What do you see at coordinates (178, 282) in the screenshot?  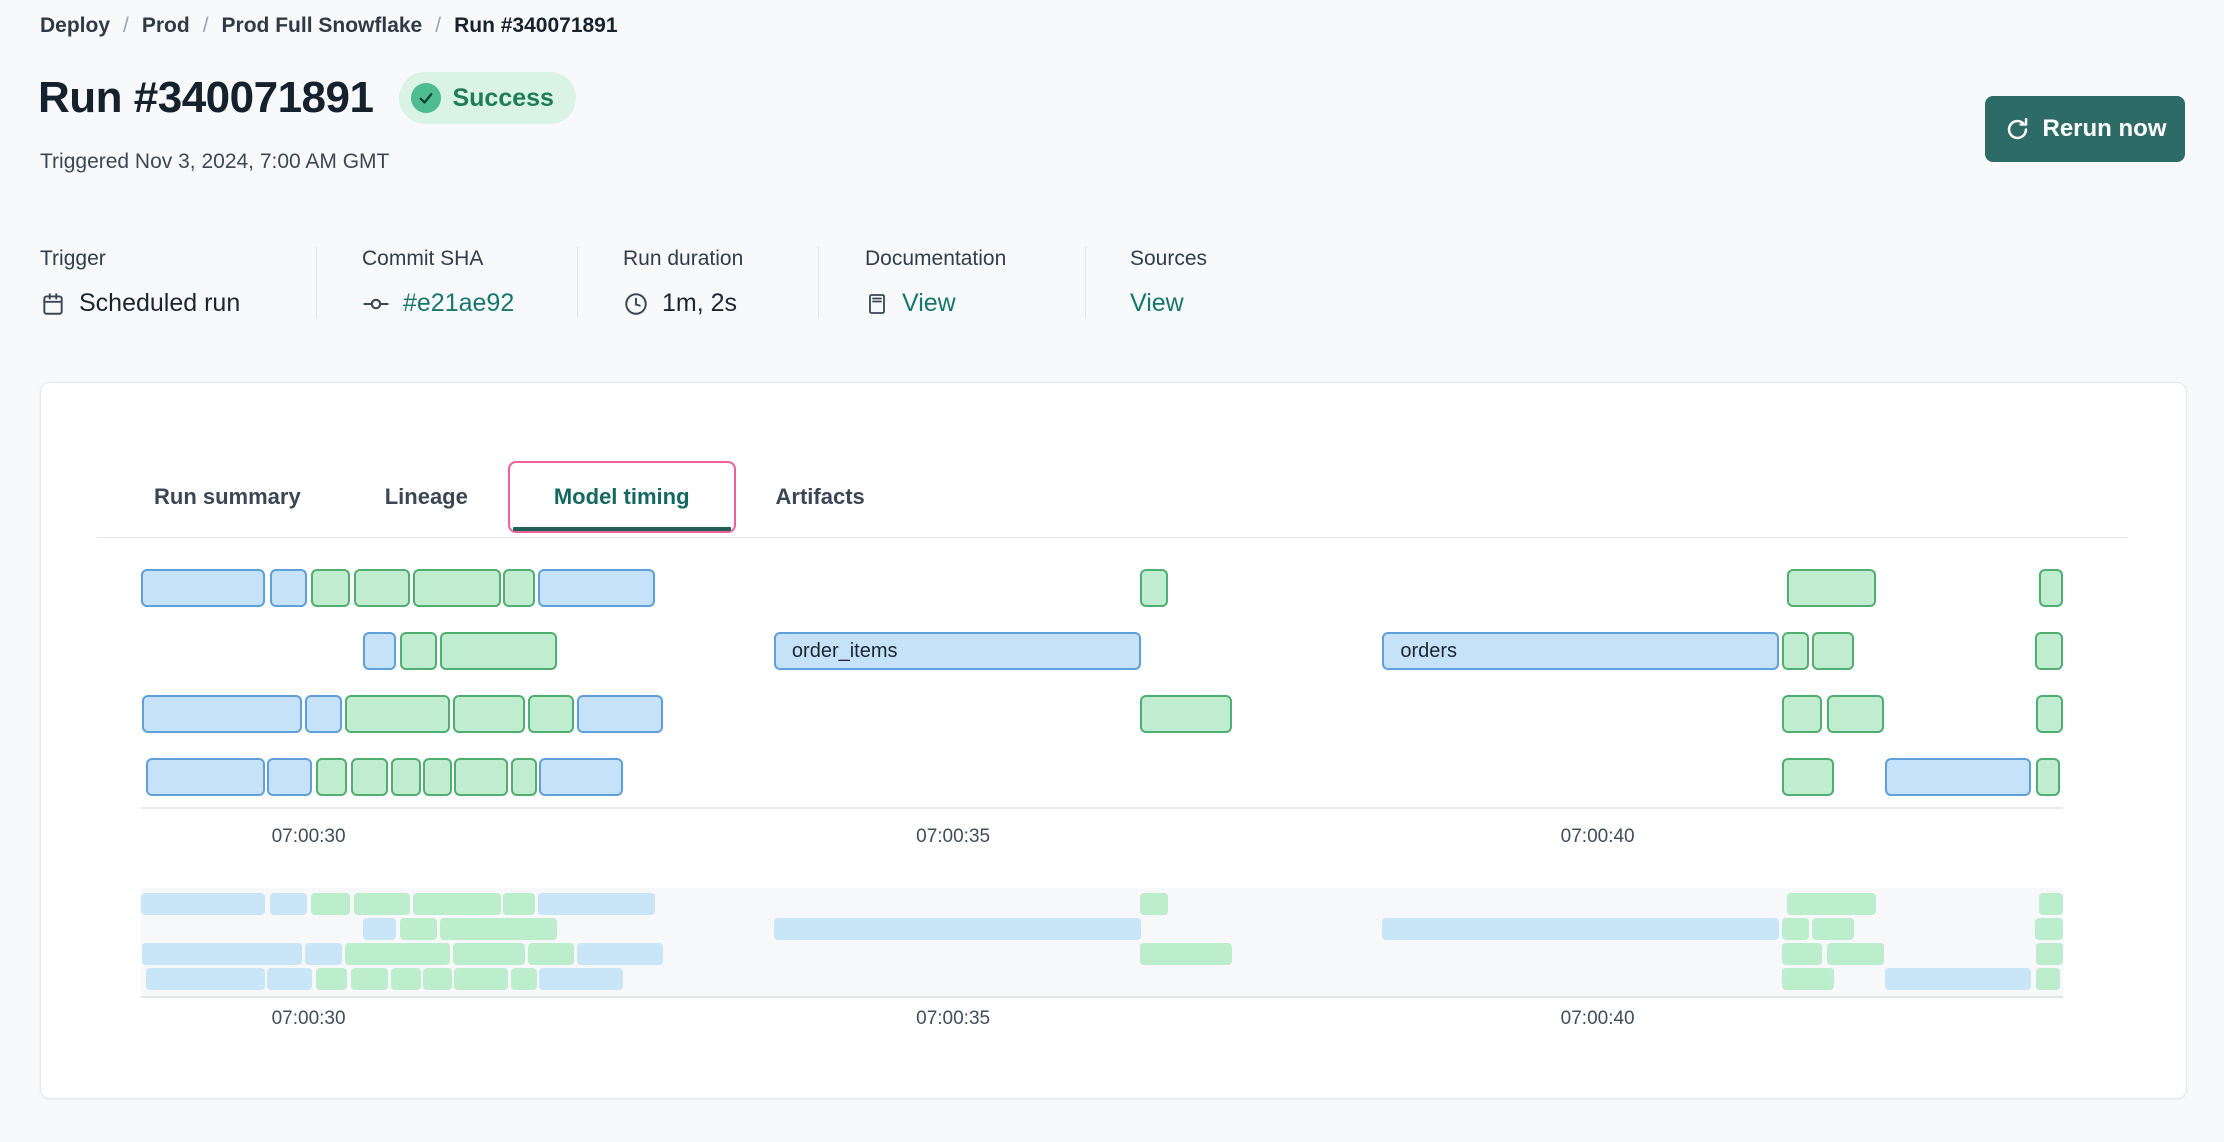 I see `meta-trigger: Trigger Scheduled run` at bounding box center [178, 282].